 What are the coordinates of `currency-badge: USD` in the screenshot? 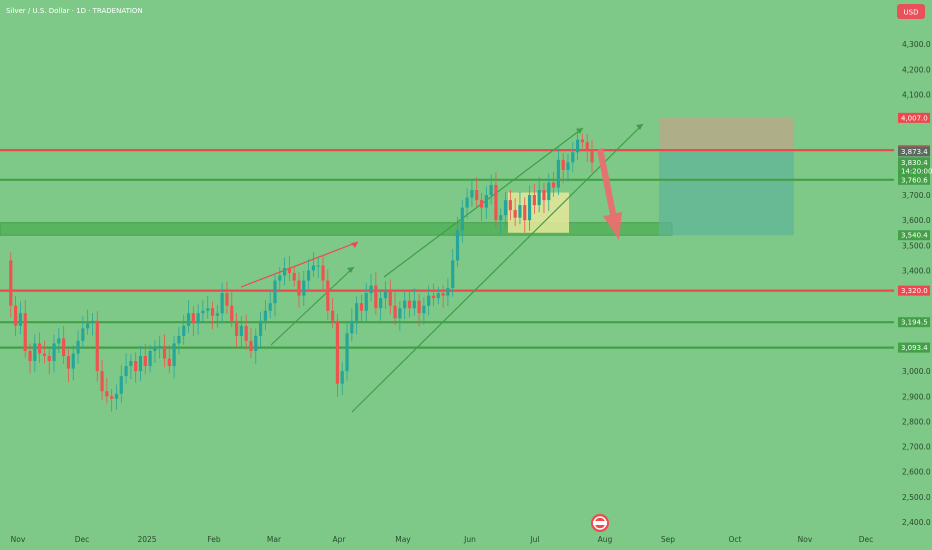 It's located at (911, 11).